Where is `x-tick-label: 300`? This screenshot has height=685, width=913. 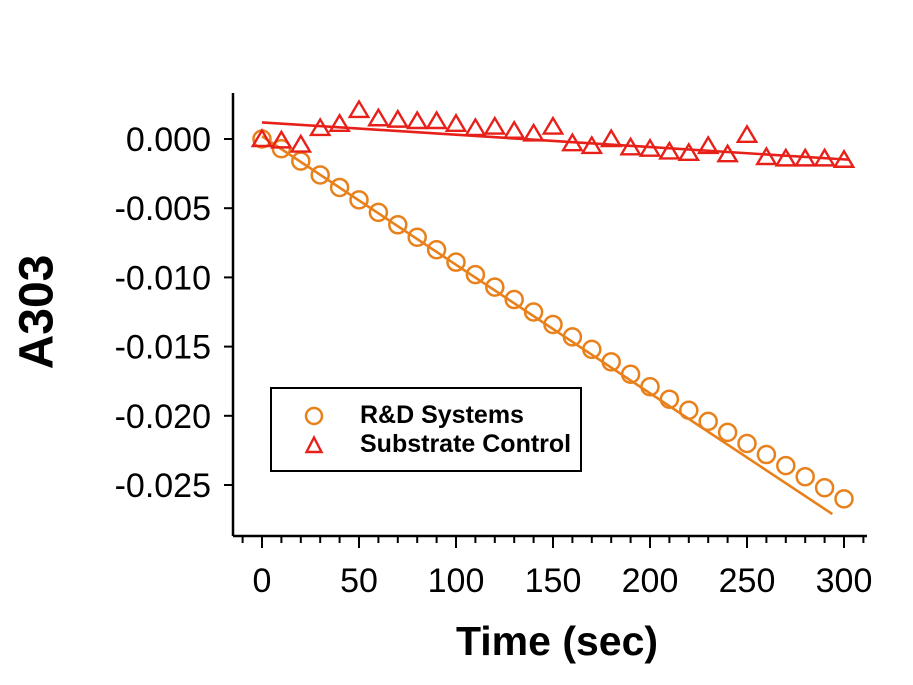
x-tick-label: 300 is located at coordinates (844, 581).